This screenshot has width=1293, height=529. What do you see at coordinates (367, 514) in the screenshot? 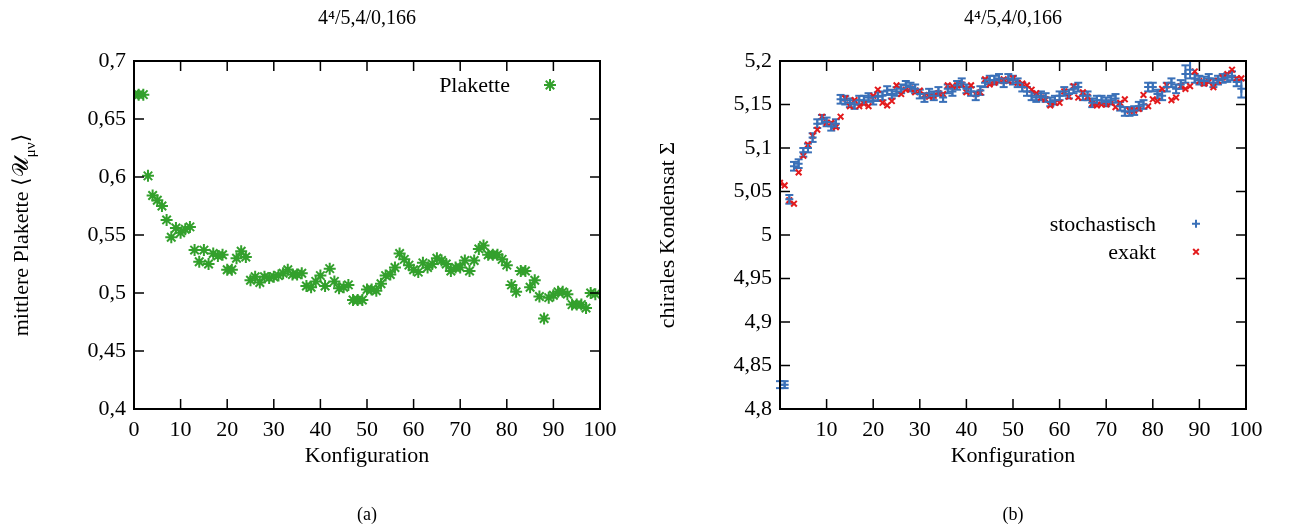
I see `text: (a)` at bounding box center [367, 514].